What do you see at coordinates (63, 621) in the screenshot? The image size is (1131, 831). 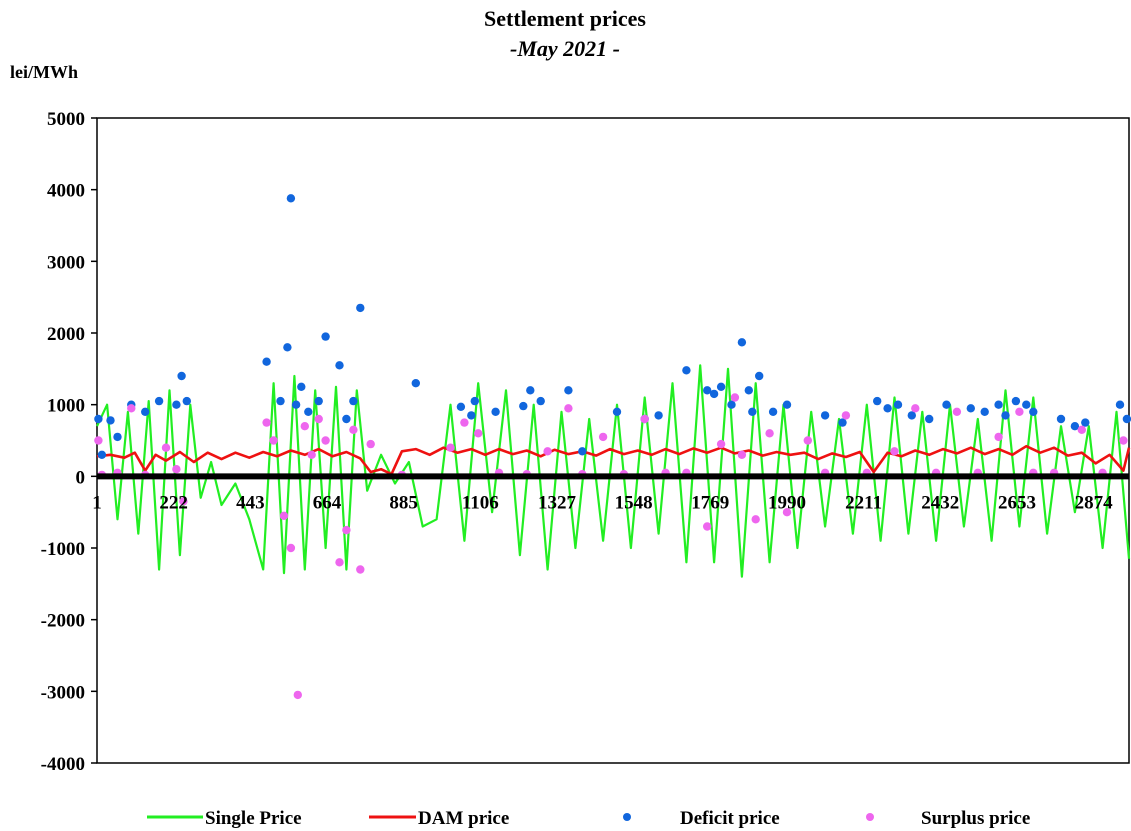 I see `y-tick-label: -2000` at bounding box center [63, 621].